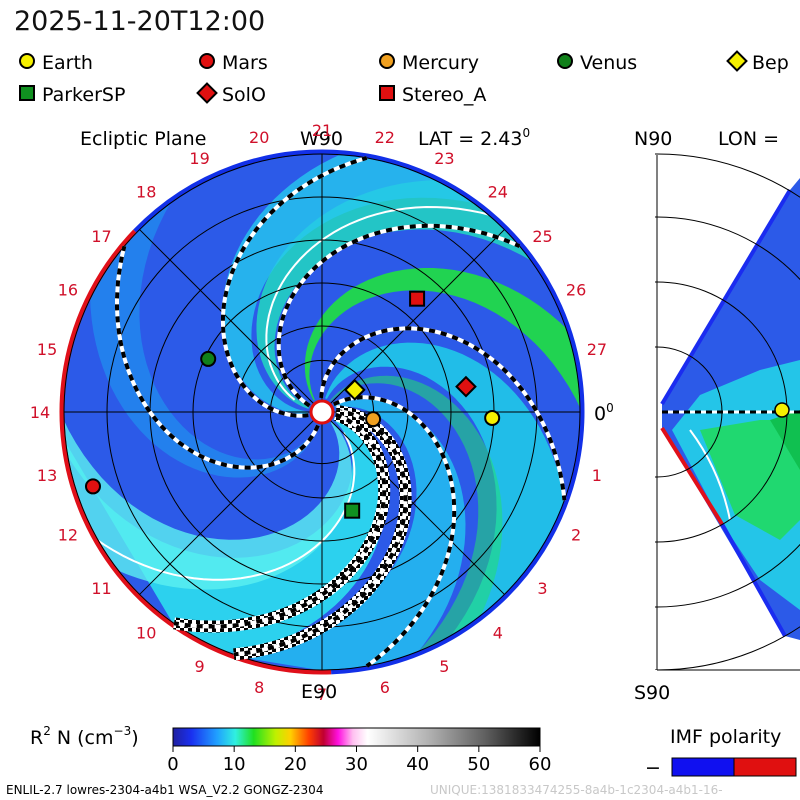 Image resolution: width=800 pixels, height=800 pixels. I want to click on legend-mars-label: Mars, so click(245, 63).